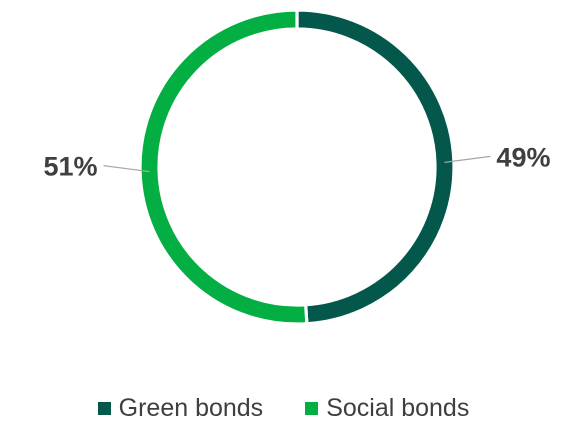  I want to click on legend: Green bonds Social bonds, so click(283, 408).